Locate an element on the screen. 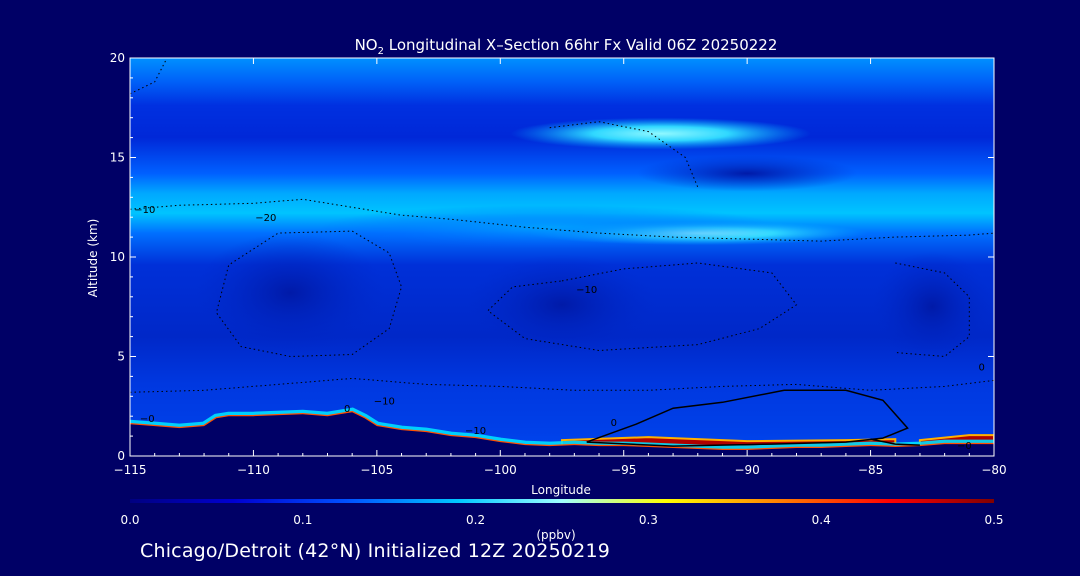 This screenshot has height=576, width=1080. x-axis-label: Longitude is located at coordinates (561, 490).